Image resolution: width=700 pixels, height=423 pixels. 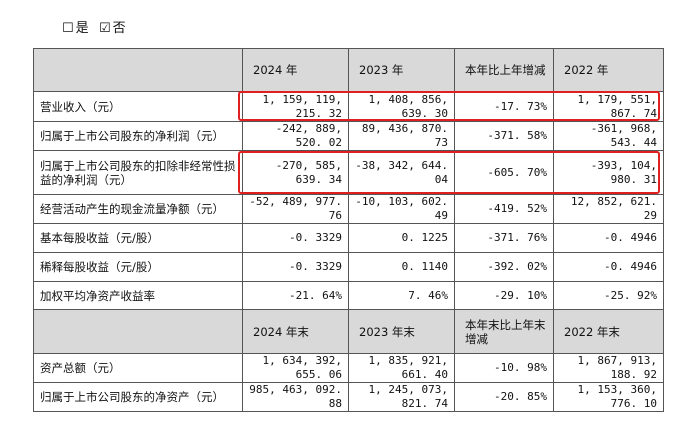 What do you see at coordinates (295, 209) in the screenshot?
I see `cell-2024: -52, 489, 977. 76` at bounding box center [295, 209].